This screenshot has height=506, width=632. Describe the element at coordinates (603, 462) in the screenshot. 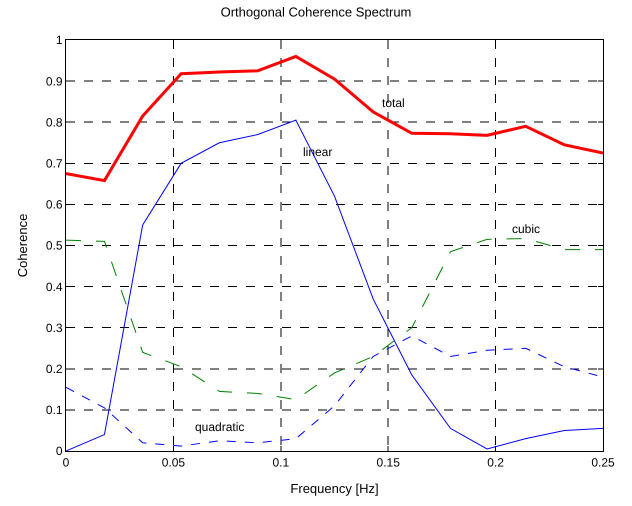

I see `x-tick-label: 0.25` at that location.